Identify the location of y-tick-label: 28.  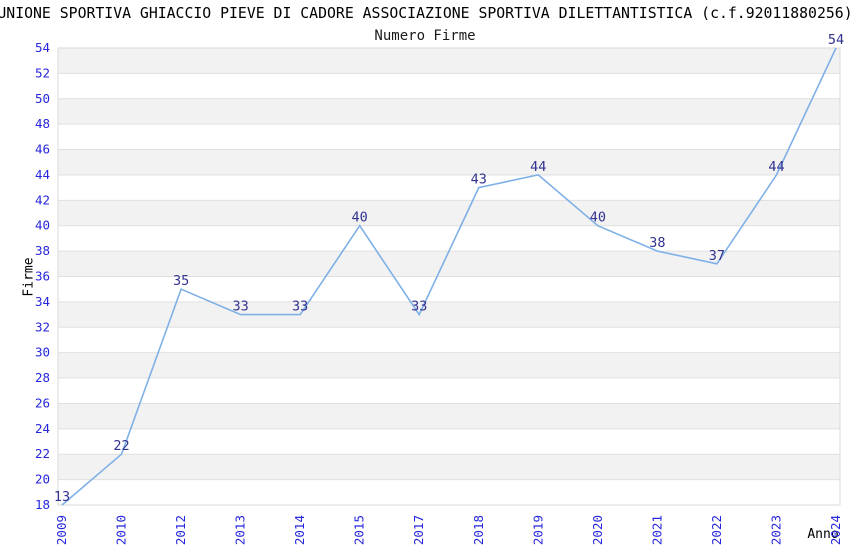
(42, 377).